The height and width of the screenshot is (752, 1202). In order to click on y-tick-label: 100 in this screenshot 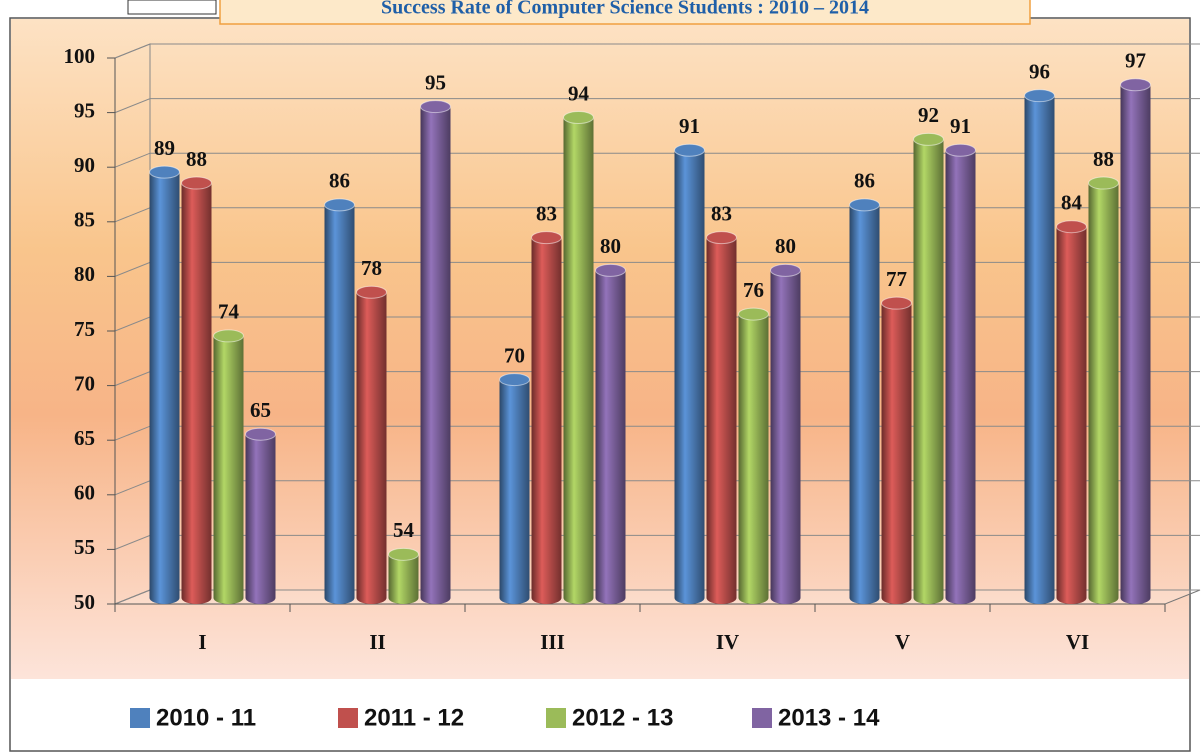, I will do `click(80, 56)`.